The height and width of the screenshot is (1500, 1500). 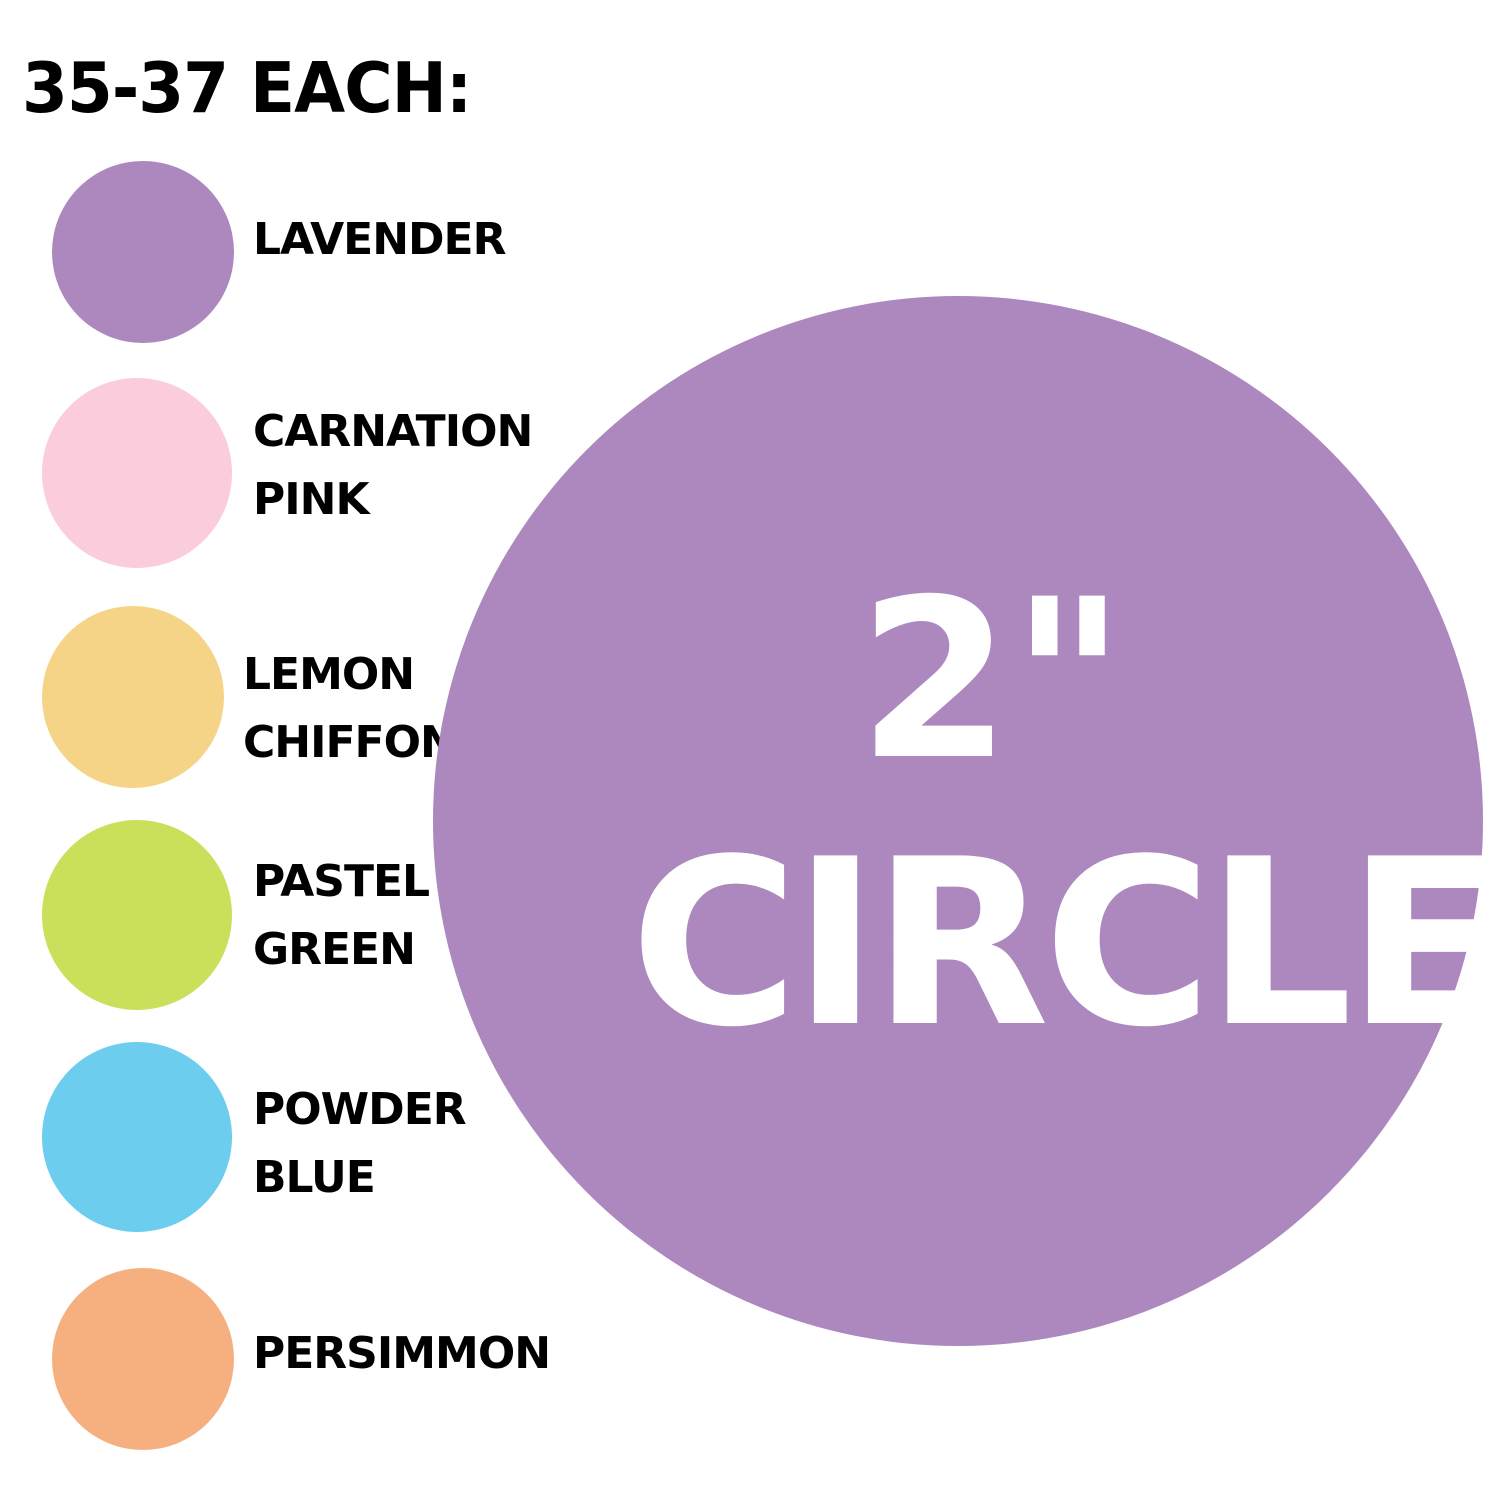 I want to click on badge-word-text: CIRCLES, so click(x=1065, y=944).